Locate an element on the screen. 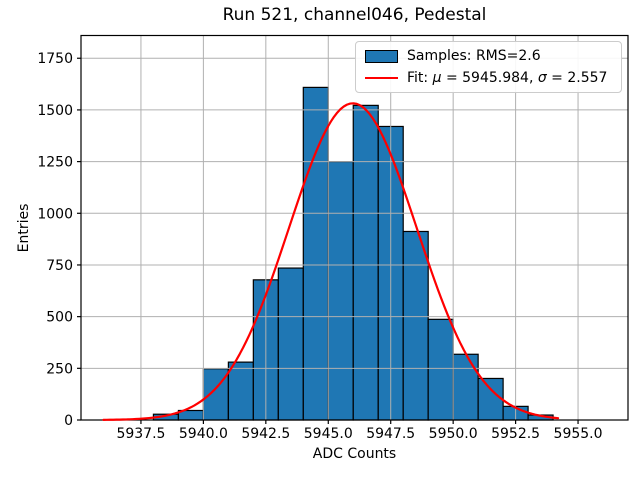  x-tick-label: 5952.5 is located at coordinates (515, 434).